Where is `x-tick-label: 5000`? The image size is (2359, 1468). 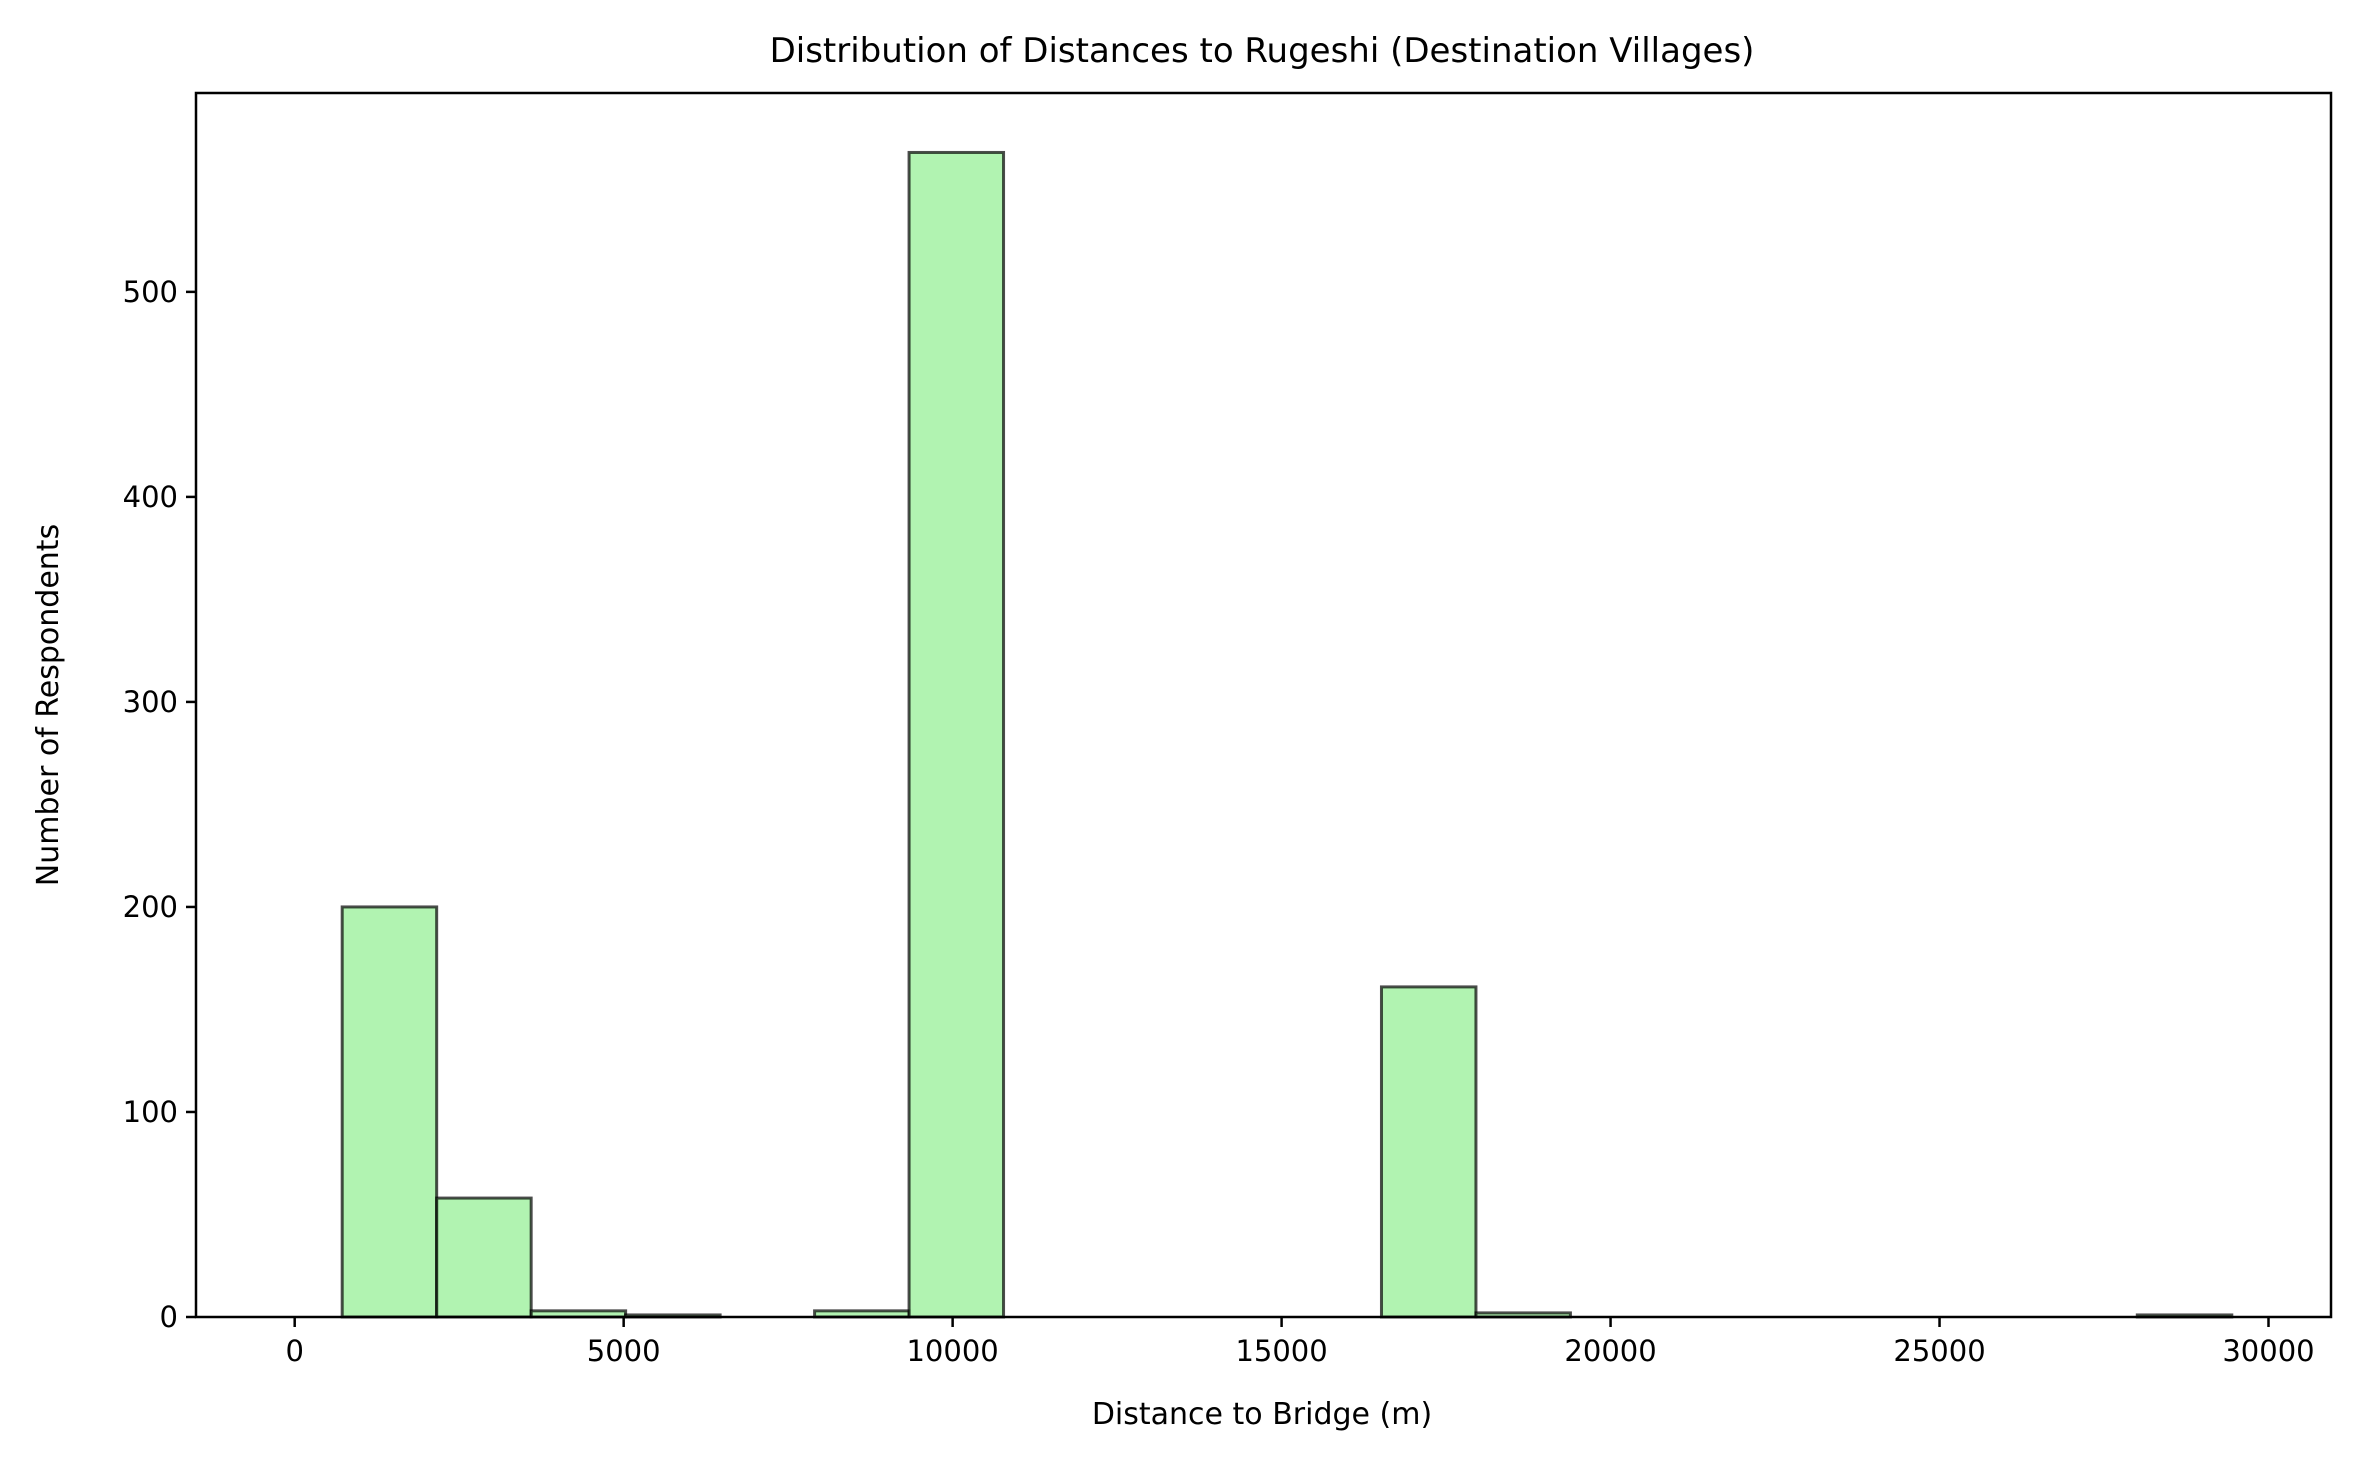 x-tick-label: 5000 is located at coordinates (624, 1351).